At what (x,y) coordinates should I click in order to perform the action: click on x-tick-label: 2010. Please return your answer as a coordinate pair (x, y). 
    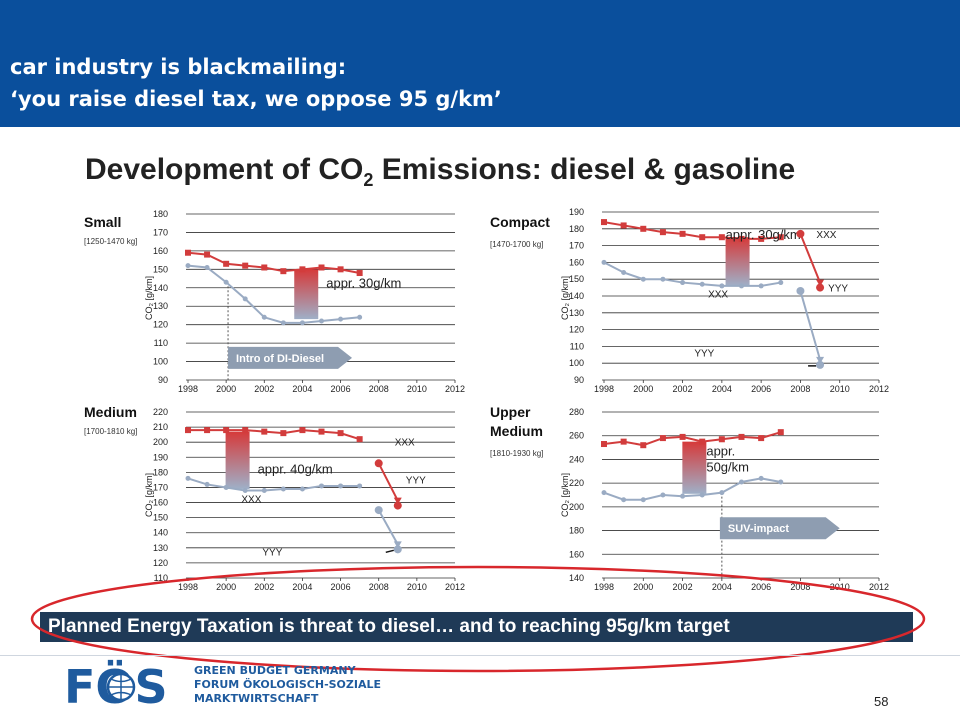
    Looking at the image, I should click on (840, 587).